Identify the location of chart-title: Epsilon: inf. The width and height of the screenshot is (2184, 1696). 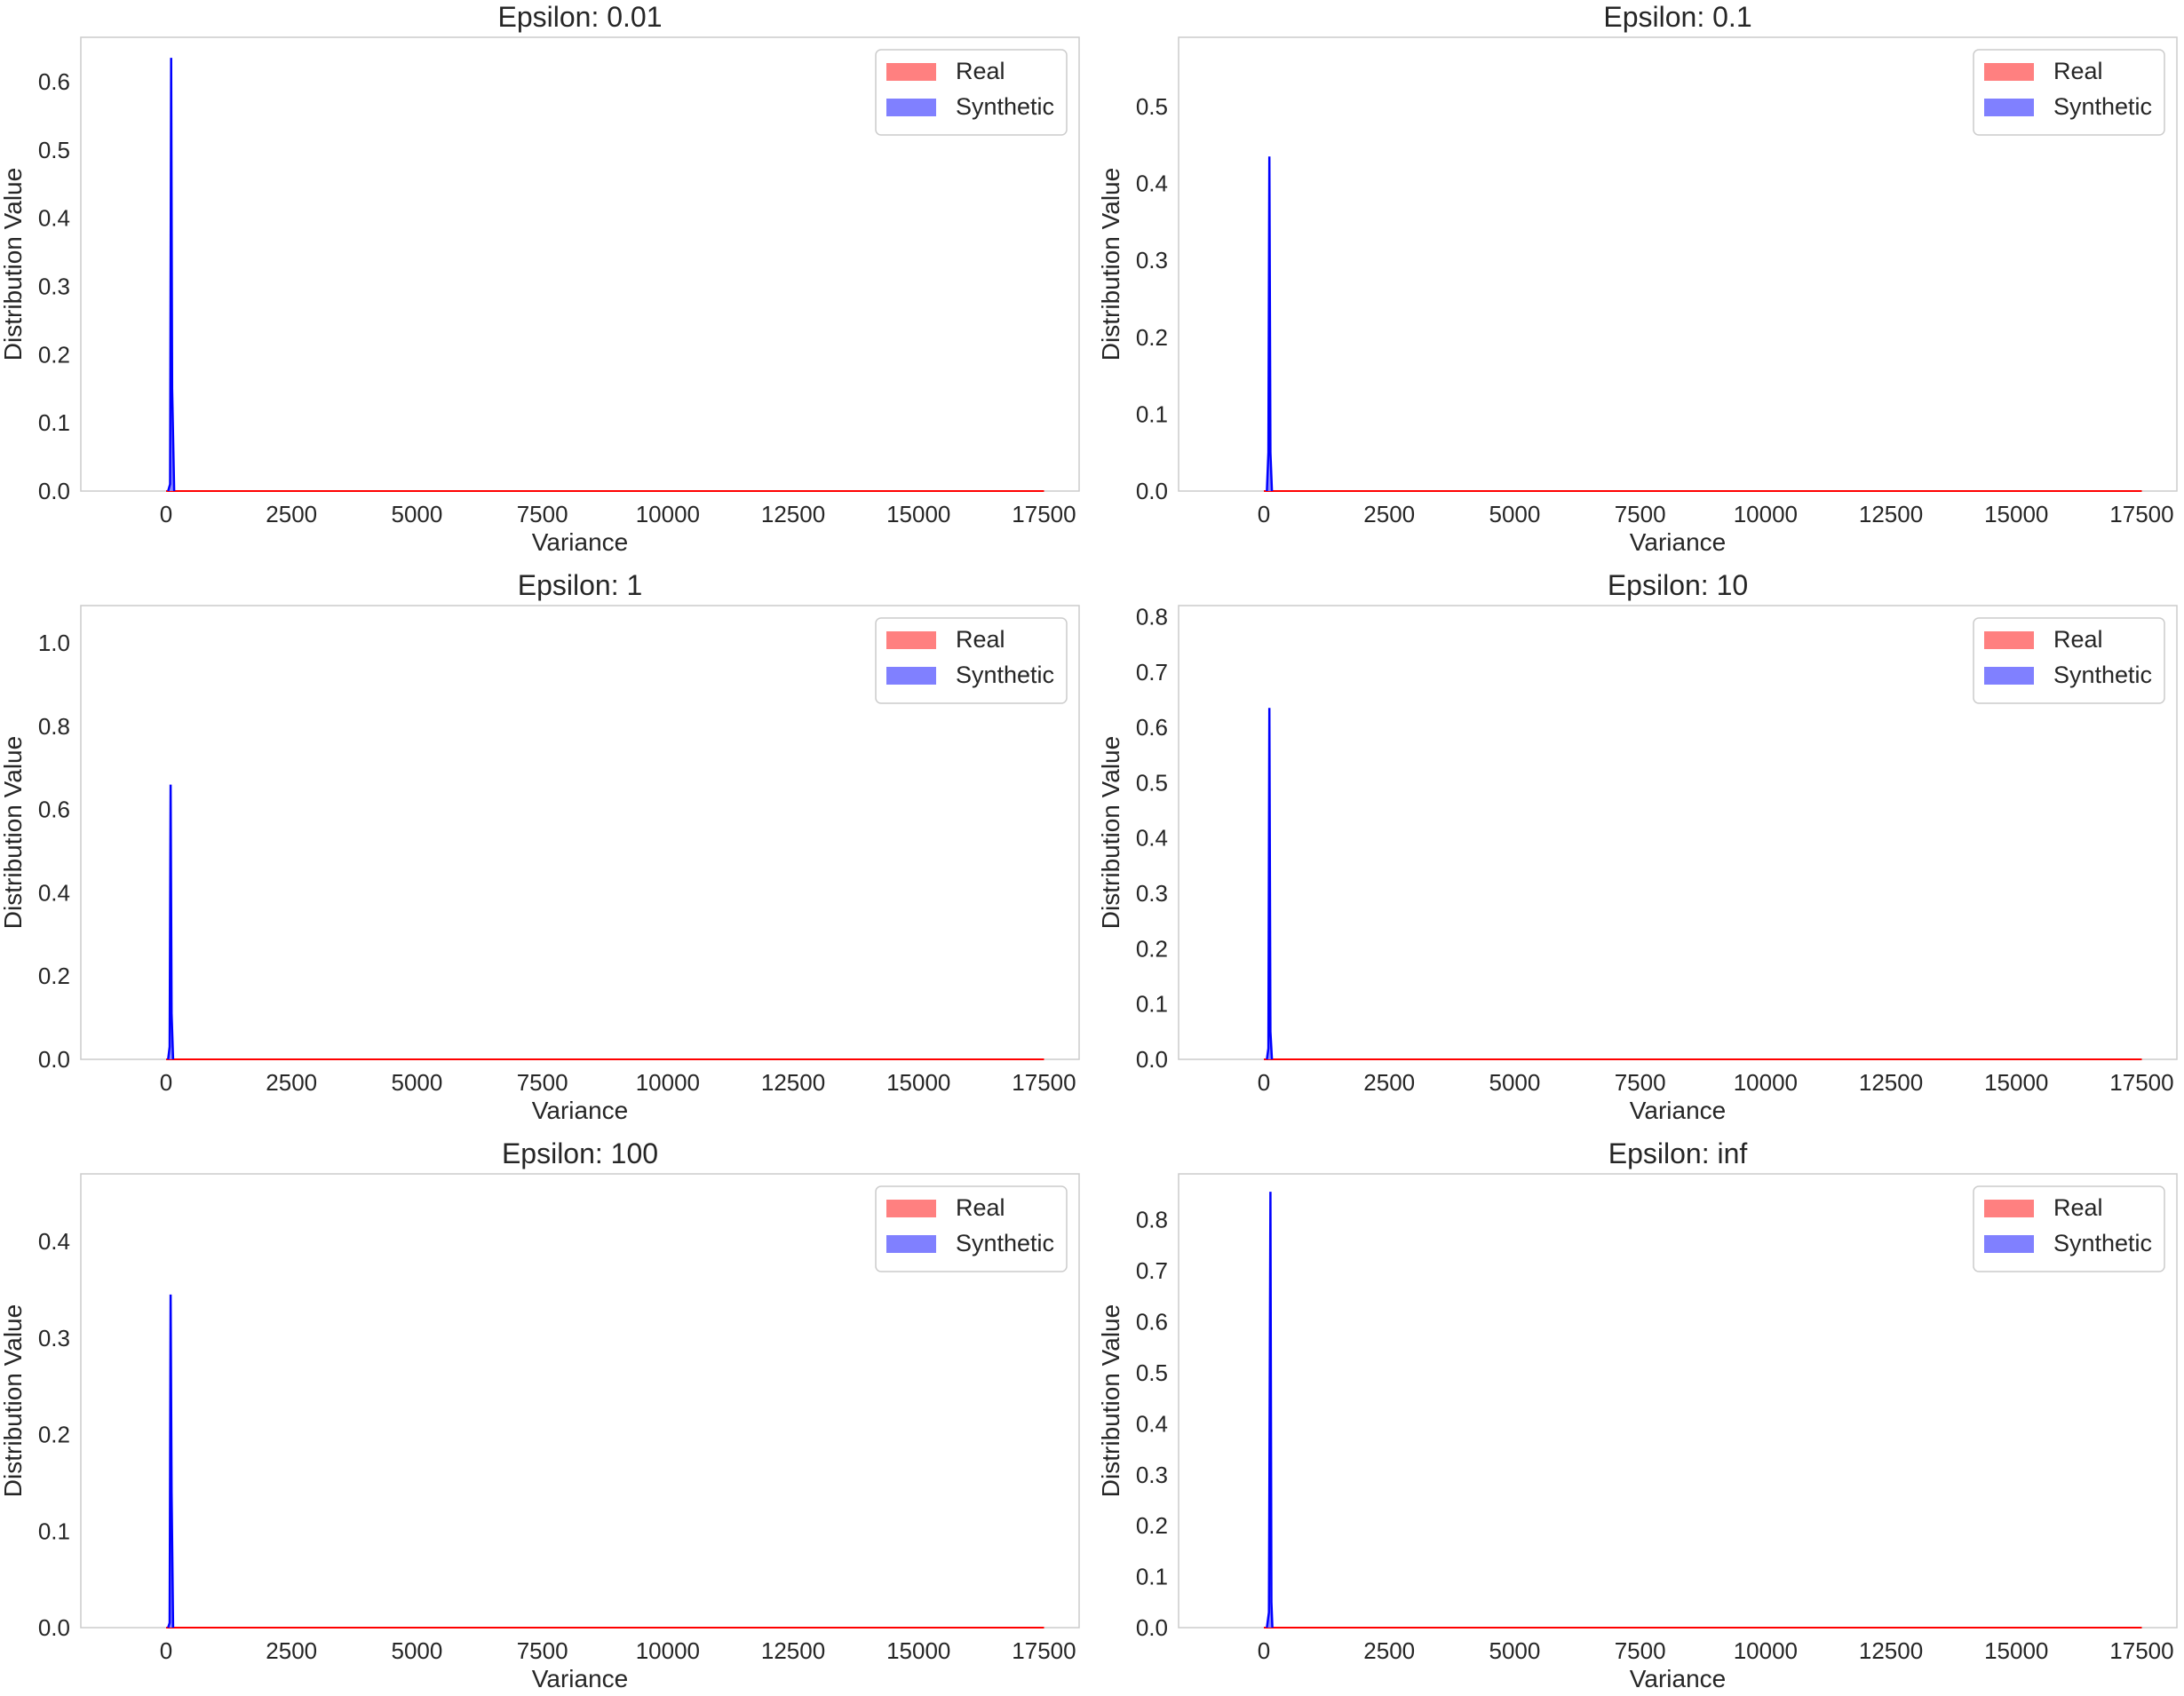
(1678, 1153).